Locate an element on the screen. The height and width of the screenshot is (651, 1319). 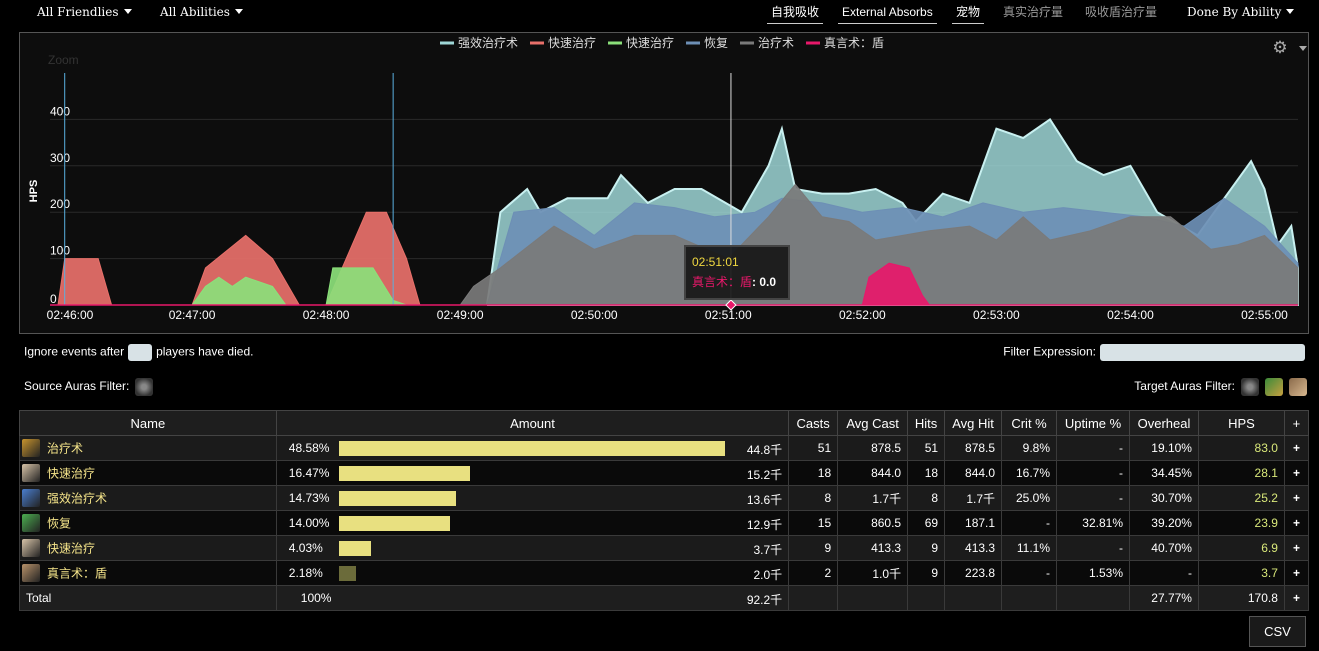
col-overheal: Overheal is located at coordinates (1164, 423).